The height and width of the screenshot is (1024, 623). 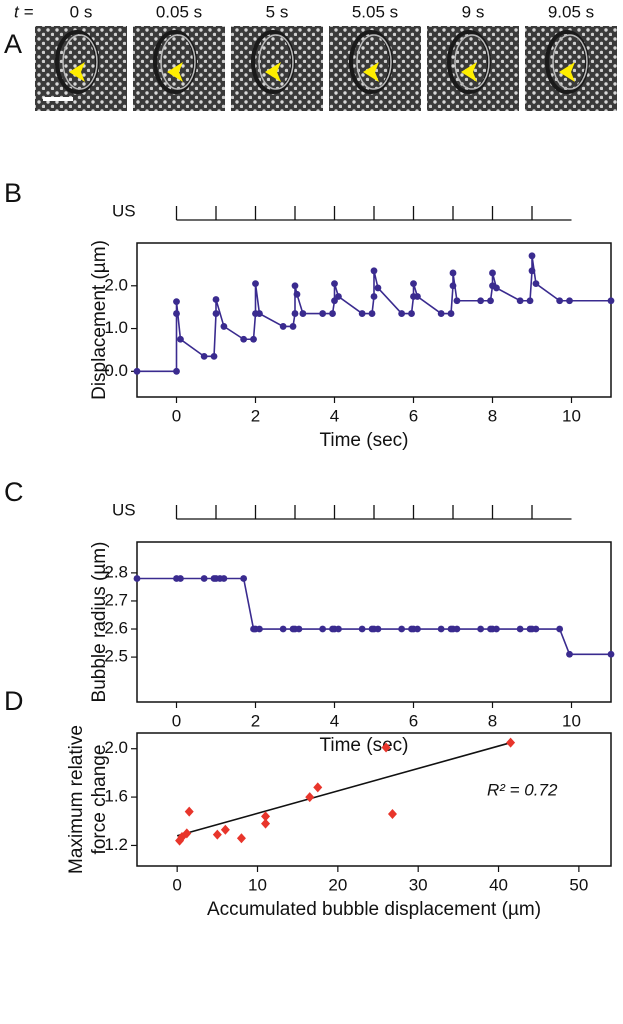 I want to click on y-tick-label: 1.2, so click(x=116, y=844).